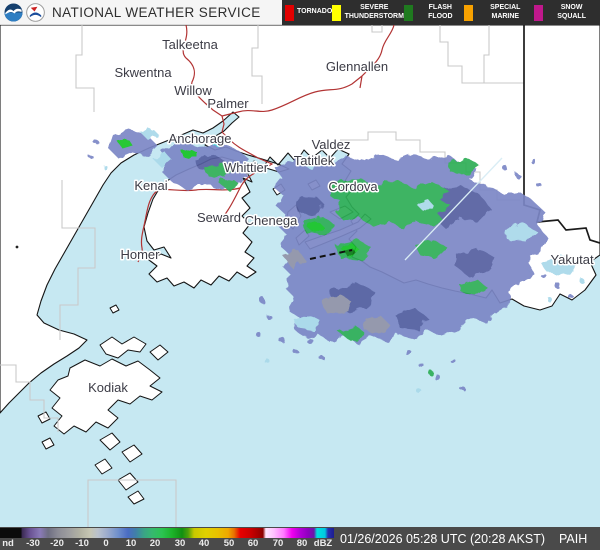 Image resolution: width=600 pixels, height=550 pixels. What do you see at coordinates (106, 543) in the screenshot?
I see `scale-tick-0: 0` at bounding box center [106, 543].